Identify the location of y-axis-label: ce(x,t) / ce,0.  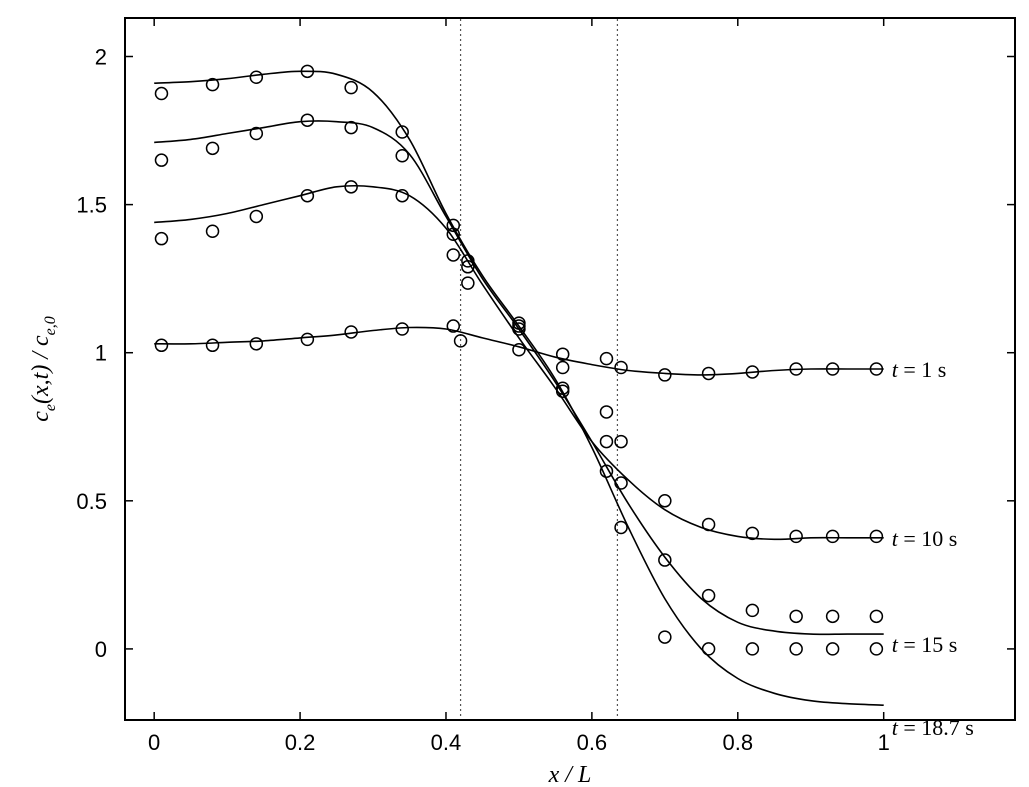
(43, 369).